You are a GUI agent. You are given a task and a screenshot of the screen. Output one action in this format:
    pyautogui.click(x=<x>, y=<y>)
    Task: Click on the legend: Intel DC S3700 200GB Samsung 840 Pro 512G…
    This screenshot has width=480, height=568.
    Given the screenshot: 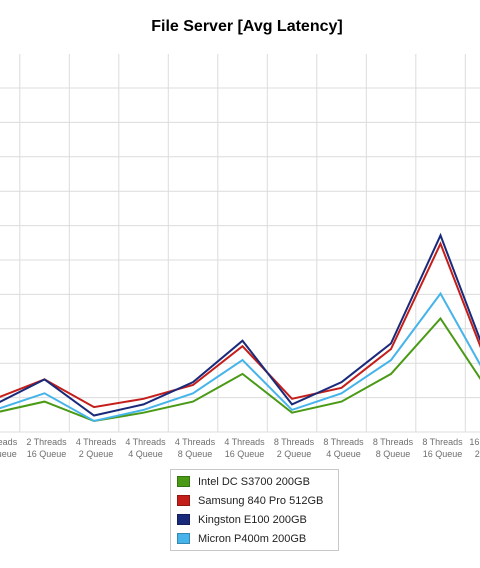 What is the action you would take?
    pyautogui.click(x=254, y=510)
    